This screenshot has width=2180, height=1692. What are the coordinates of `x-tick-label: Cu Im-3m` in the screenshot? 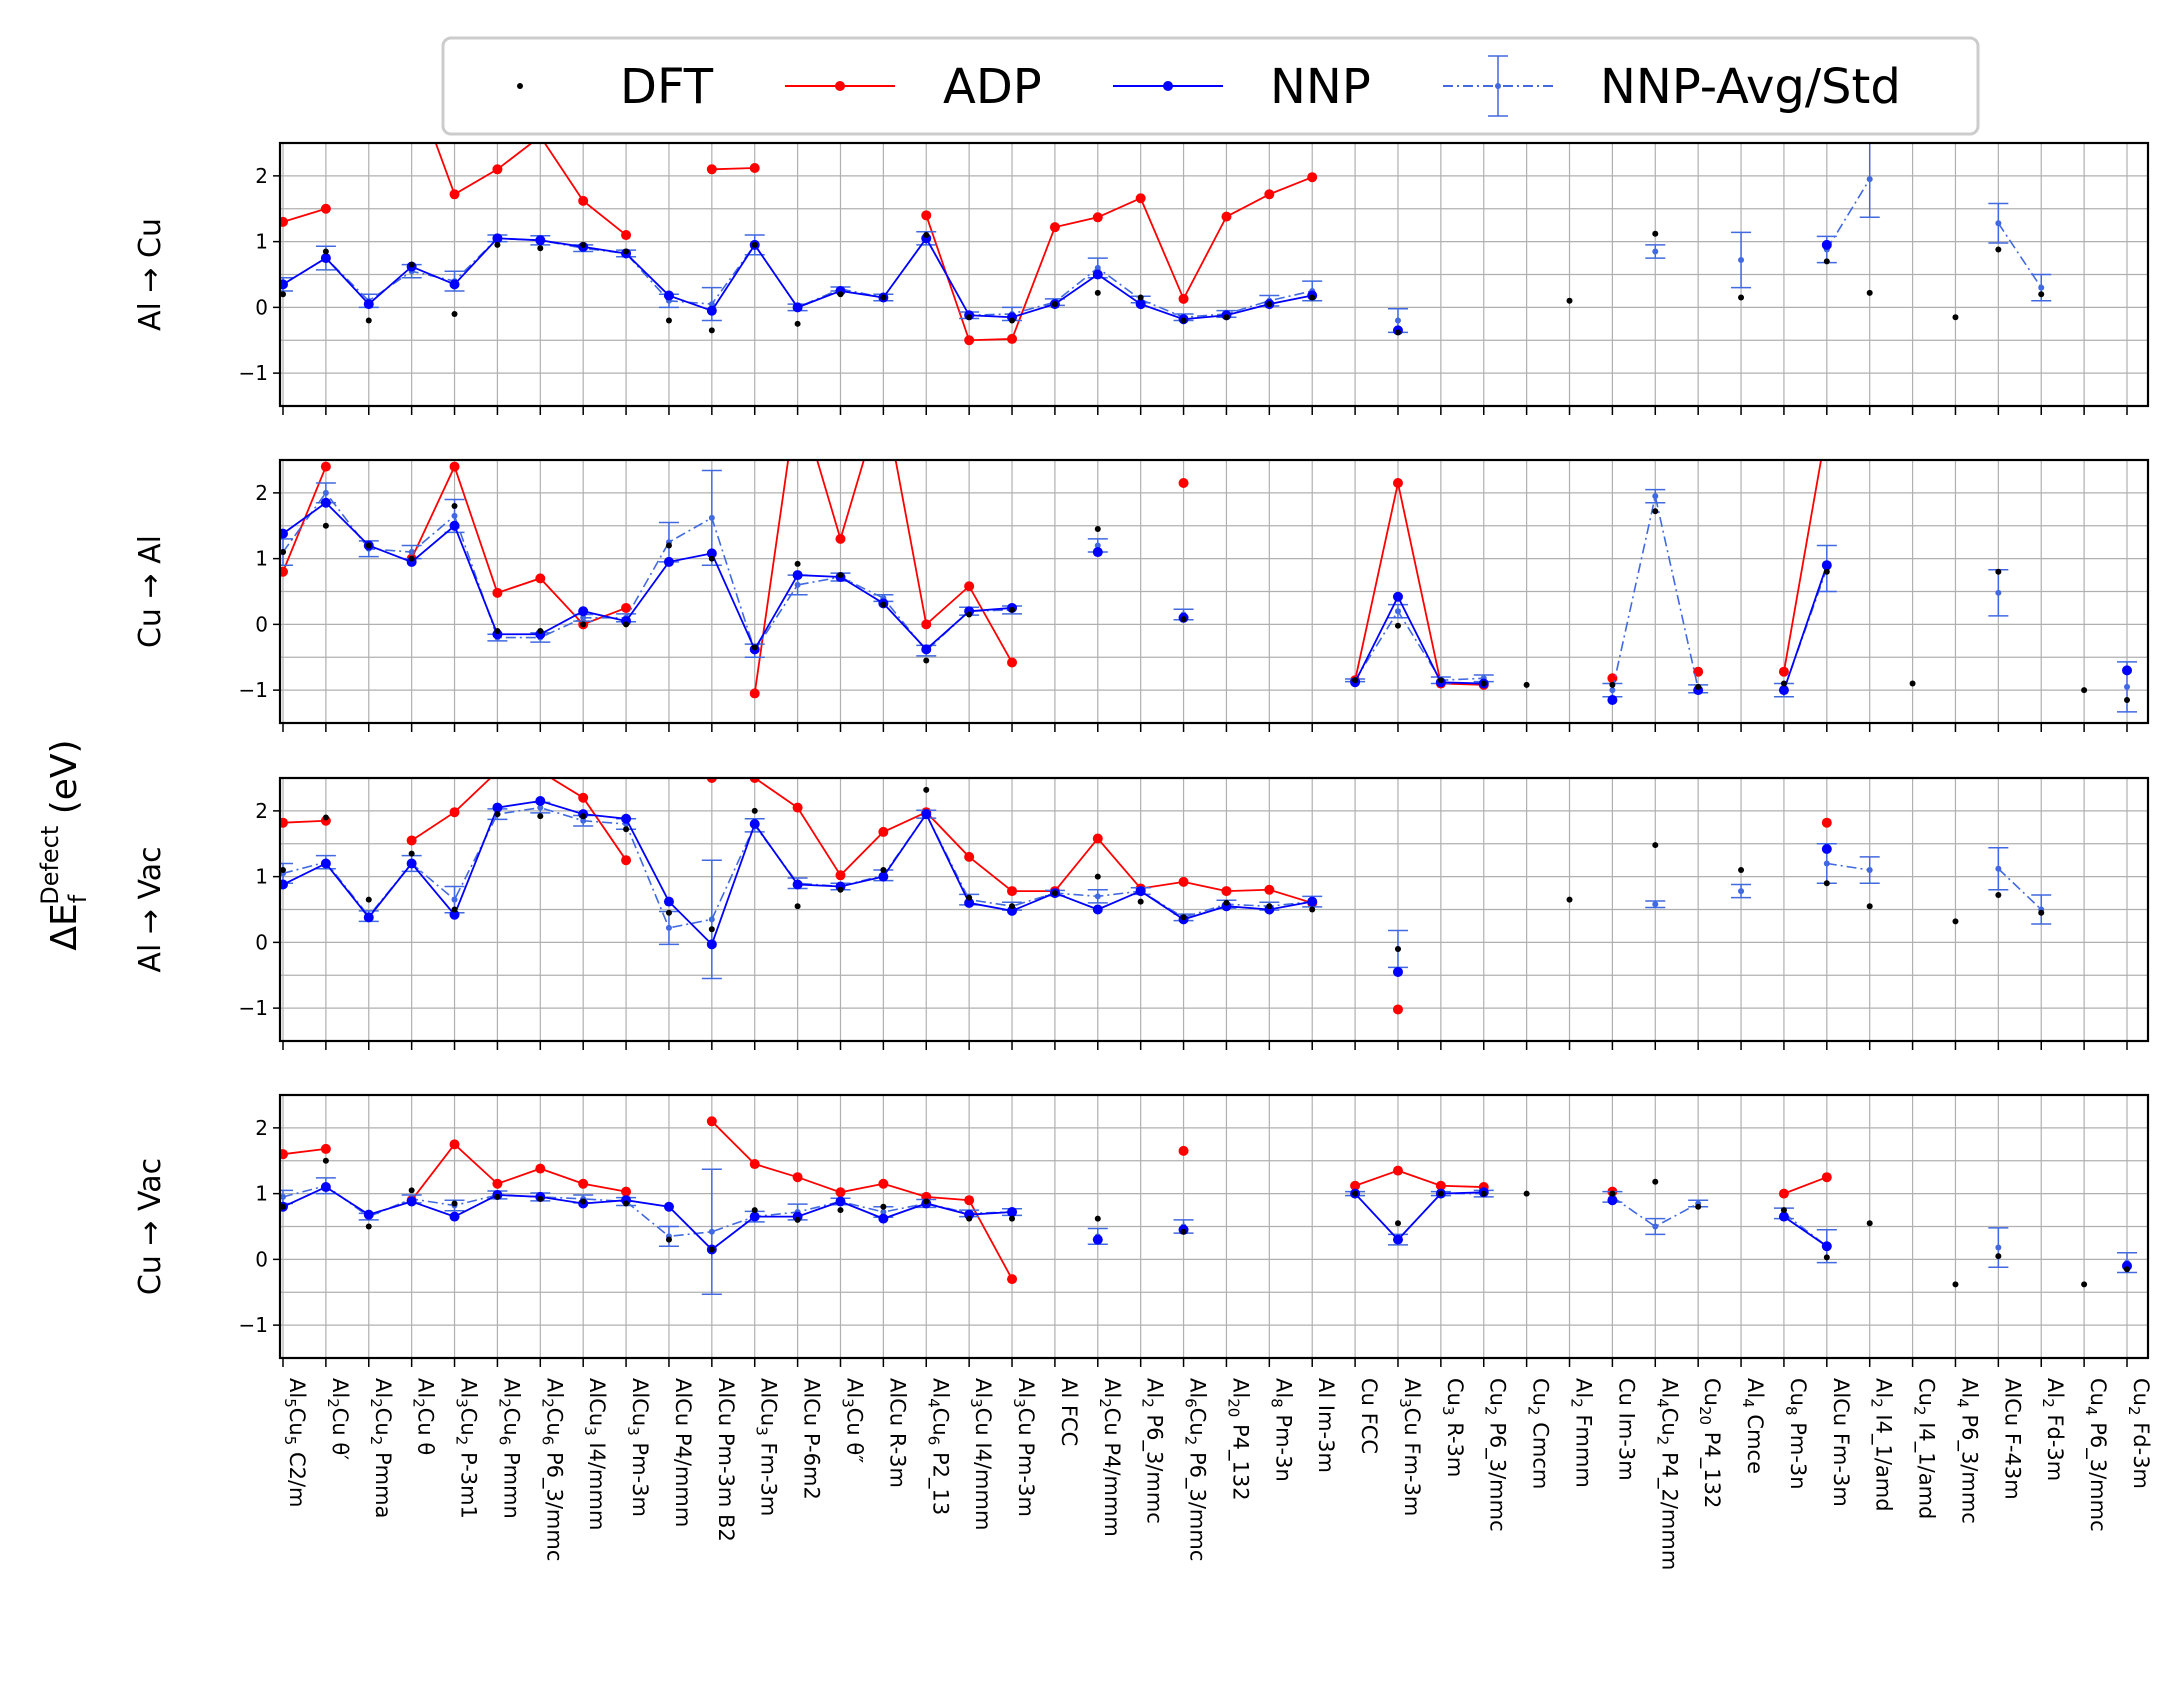 It's located at (1626, 1429).